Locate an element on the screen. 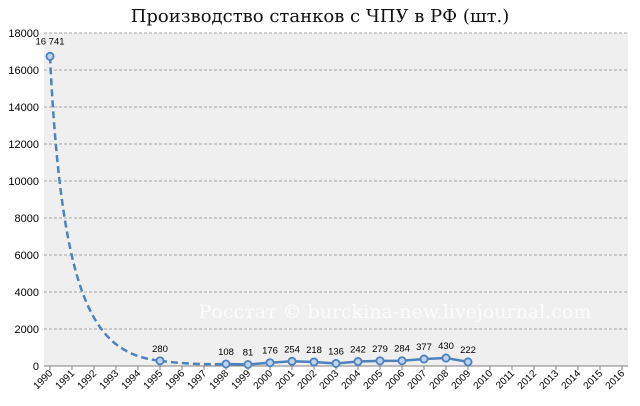 This screenshot has height=406, width=640. x-tick-label: 2000 is located at coordinates (264, 380).